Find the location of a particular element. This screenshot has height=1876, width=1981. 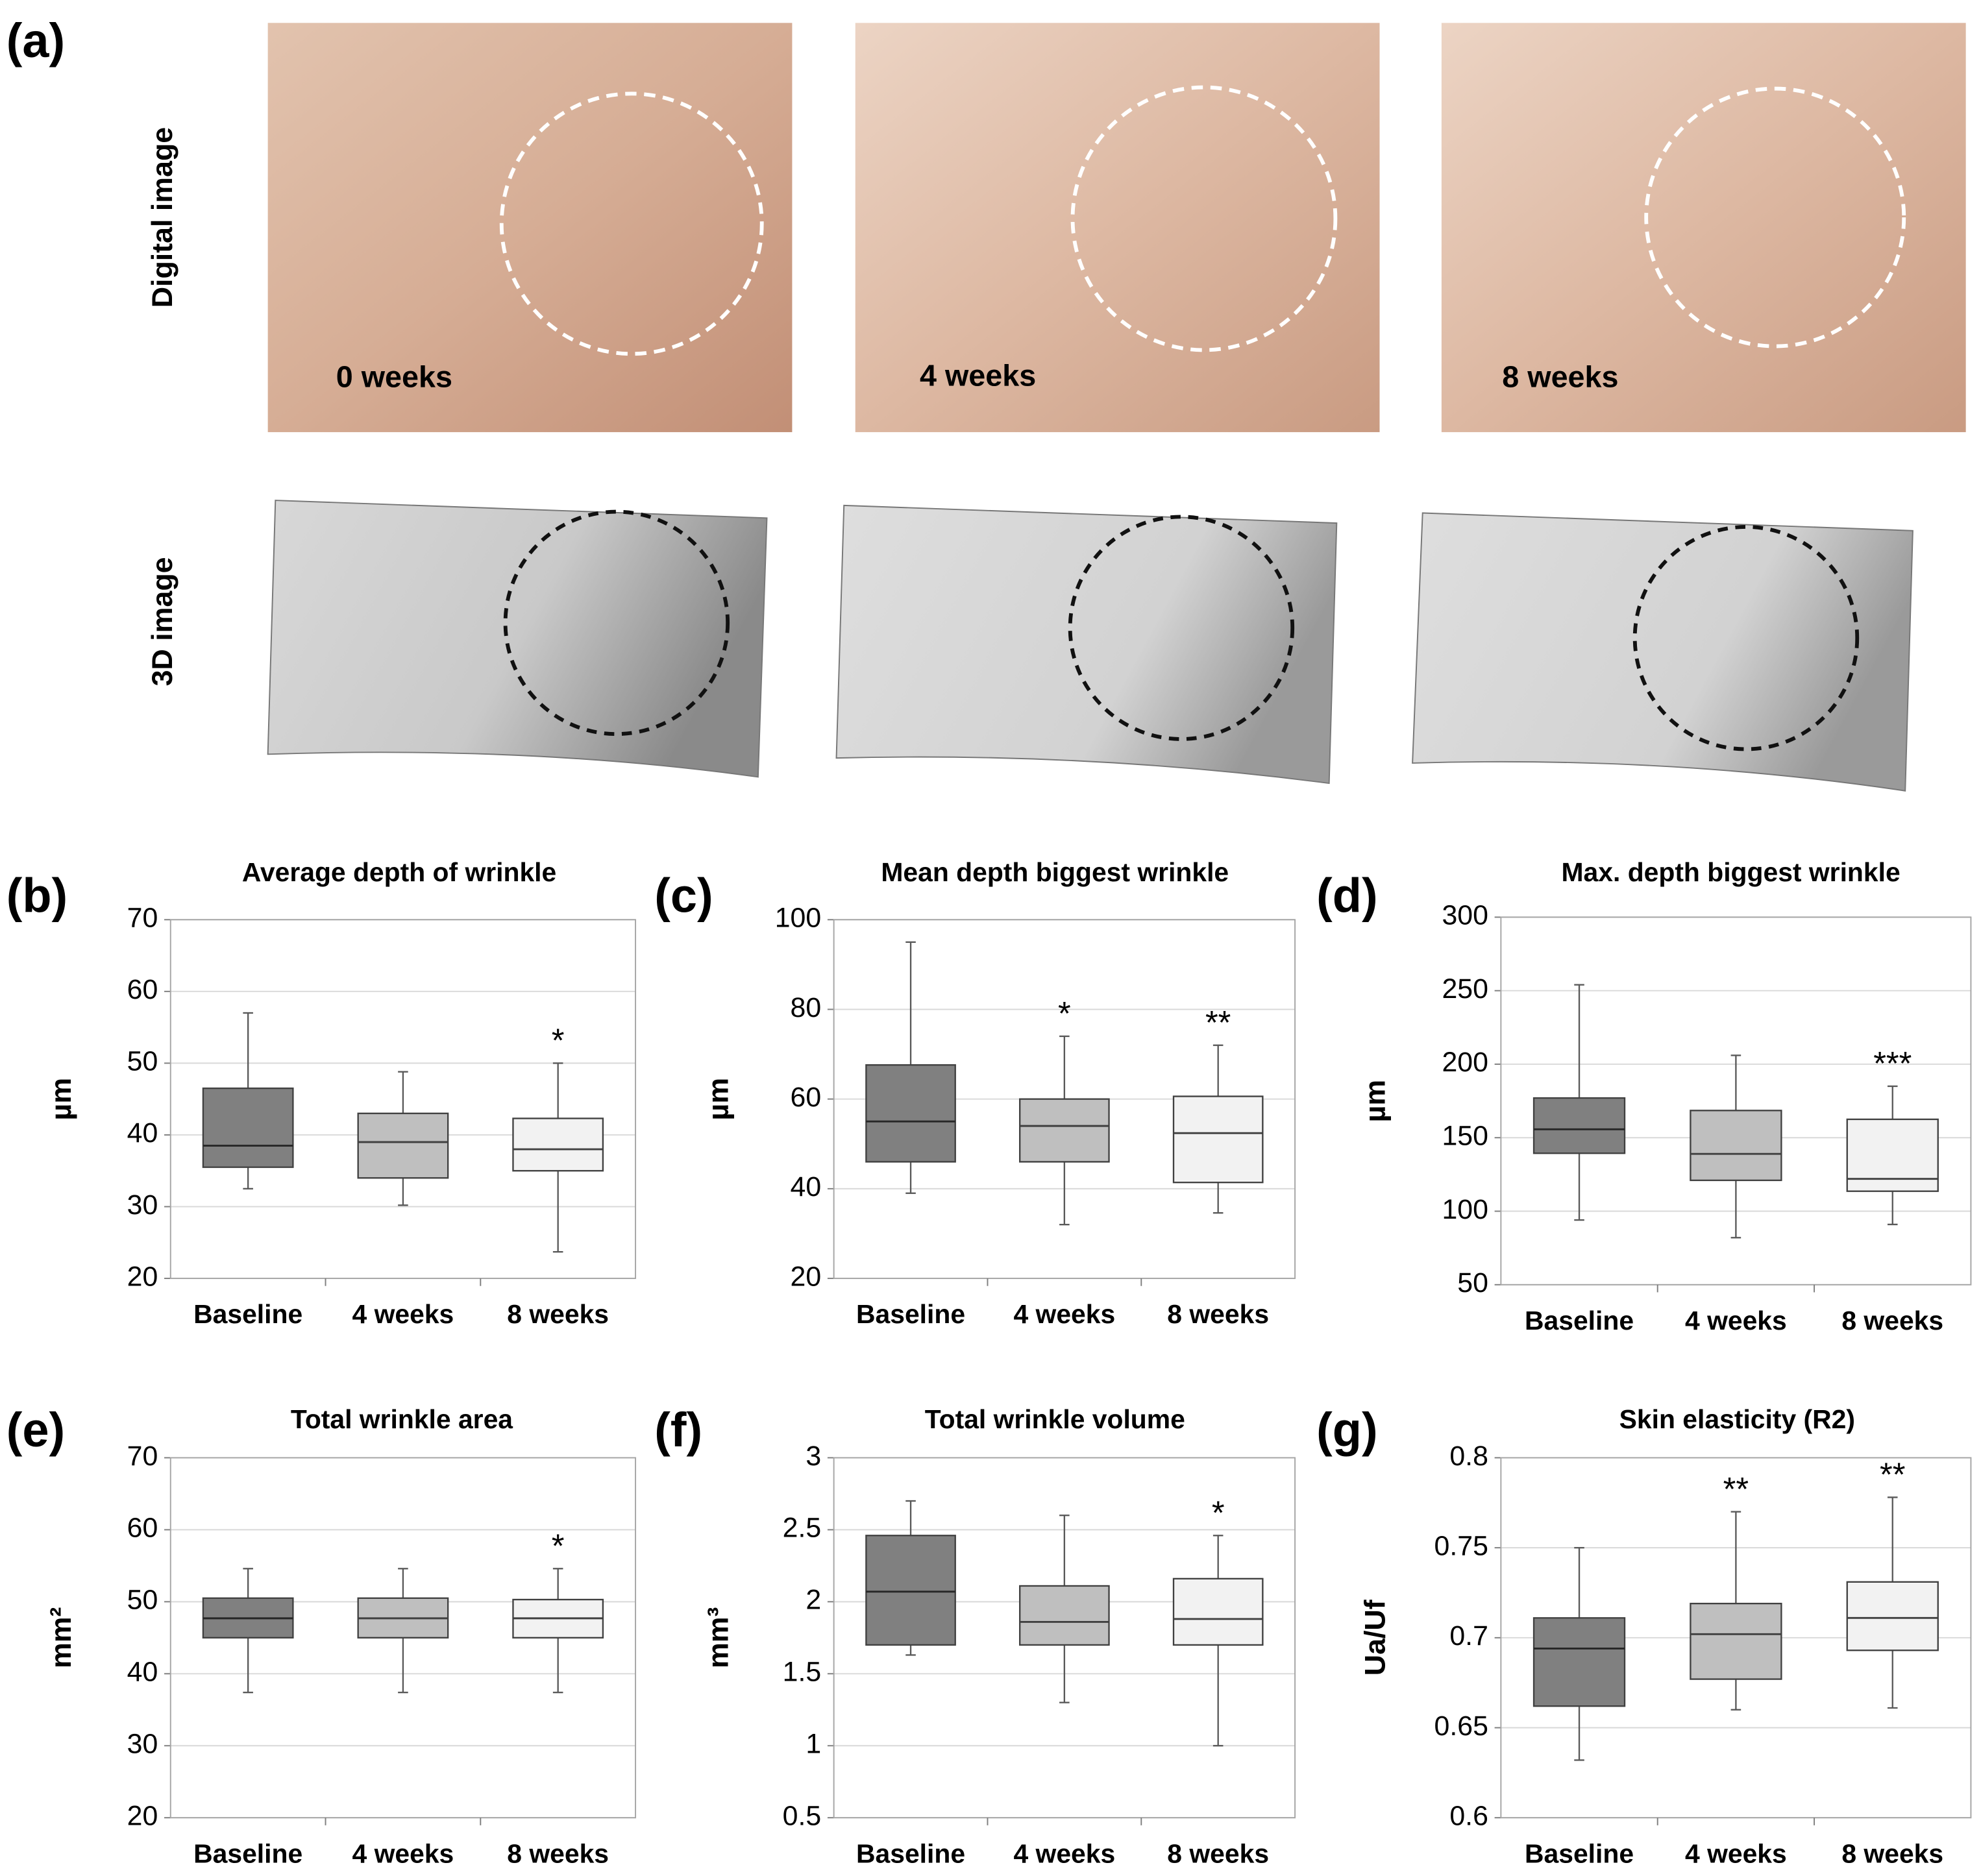

significance: *** is located at coordinates (1893, 1063).